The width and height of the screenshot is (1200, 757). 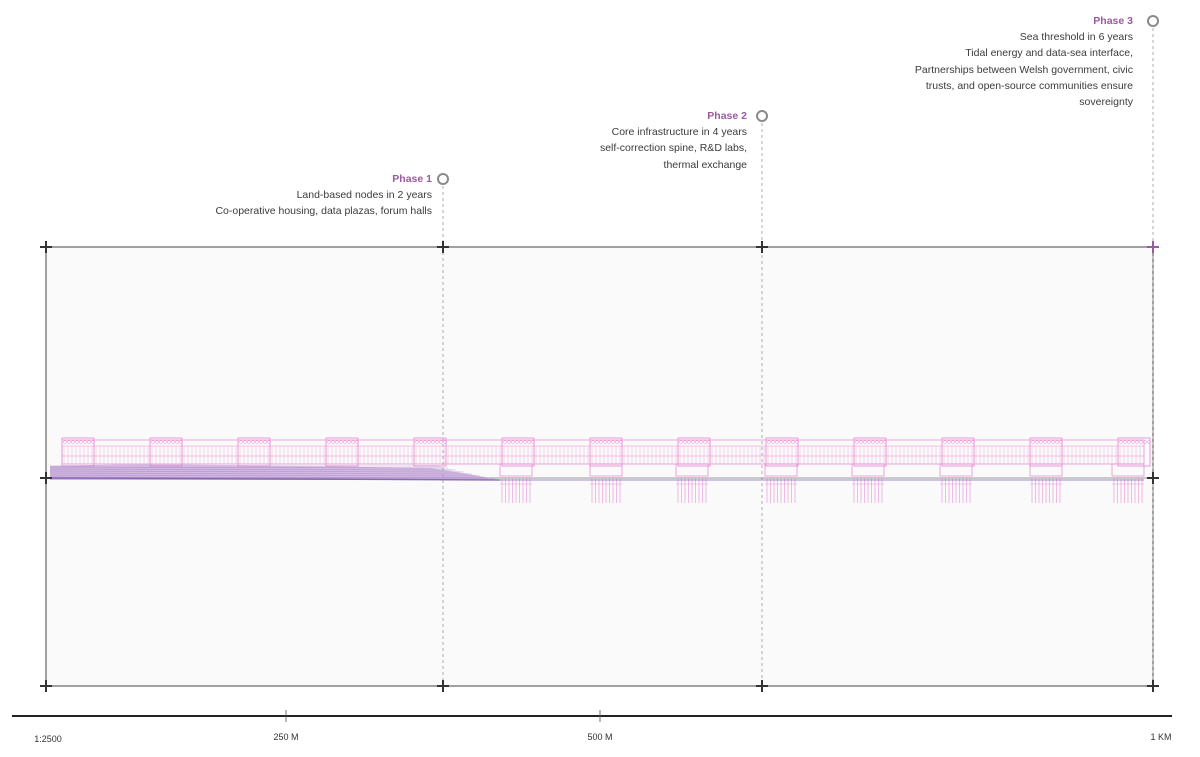 I want to click on phase-3-title: Phase 3, so click(x=1113, y=21).